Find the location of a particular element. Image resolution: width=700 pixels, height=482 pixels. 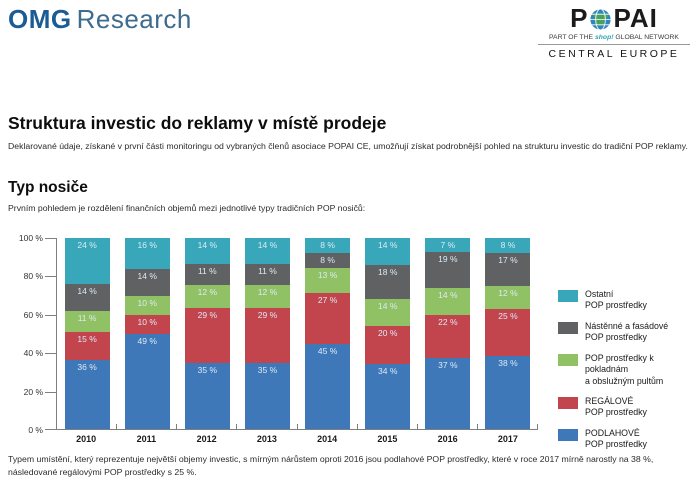

bar-2015: 14 % 18 % 14 % 20 % 34 % is located at coordinates (388, 333).